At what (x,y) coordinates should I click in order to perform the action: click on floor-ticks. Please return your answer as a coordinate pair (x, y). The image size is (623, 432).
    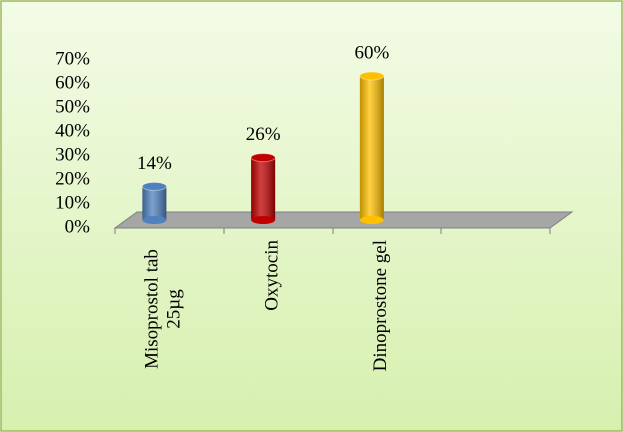
    Looking at the image, I should click on (332, 231).